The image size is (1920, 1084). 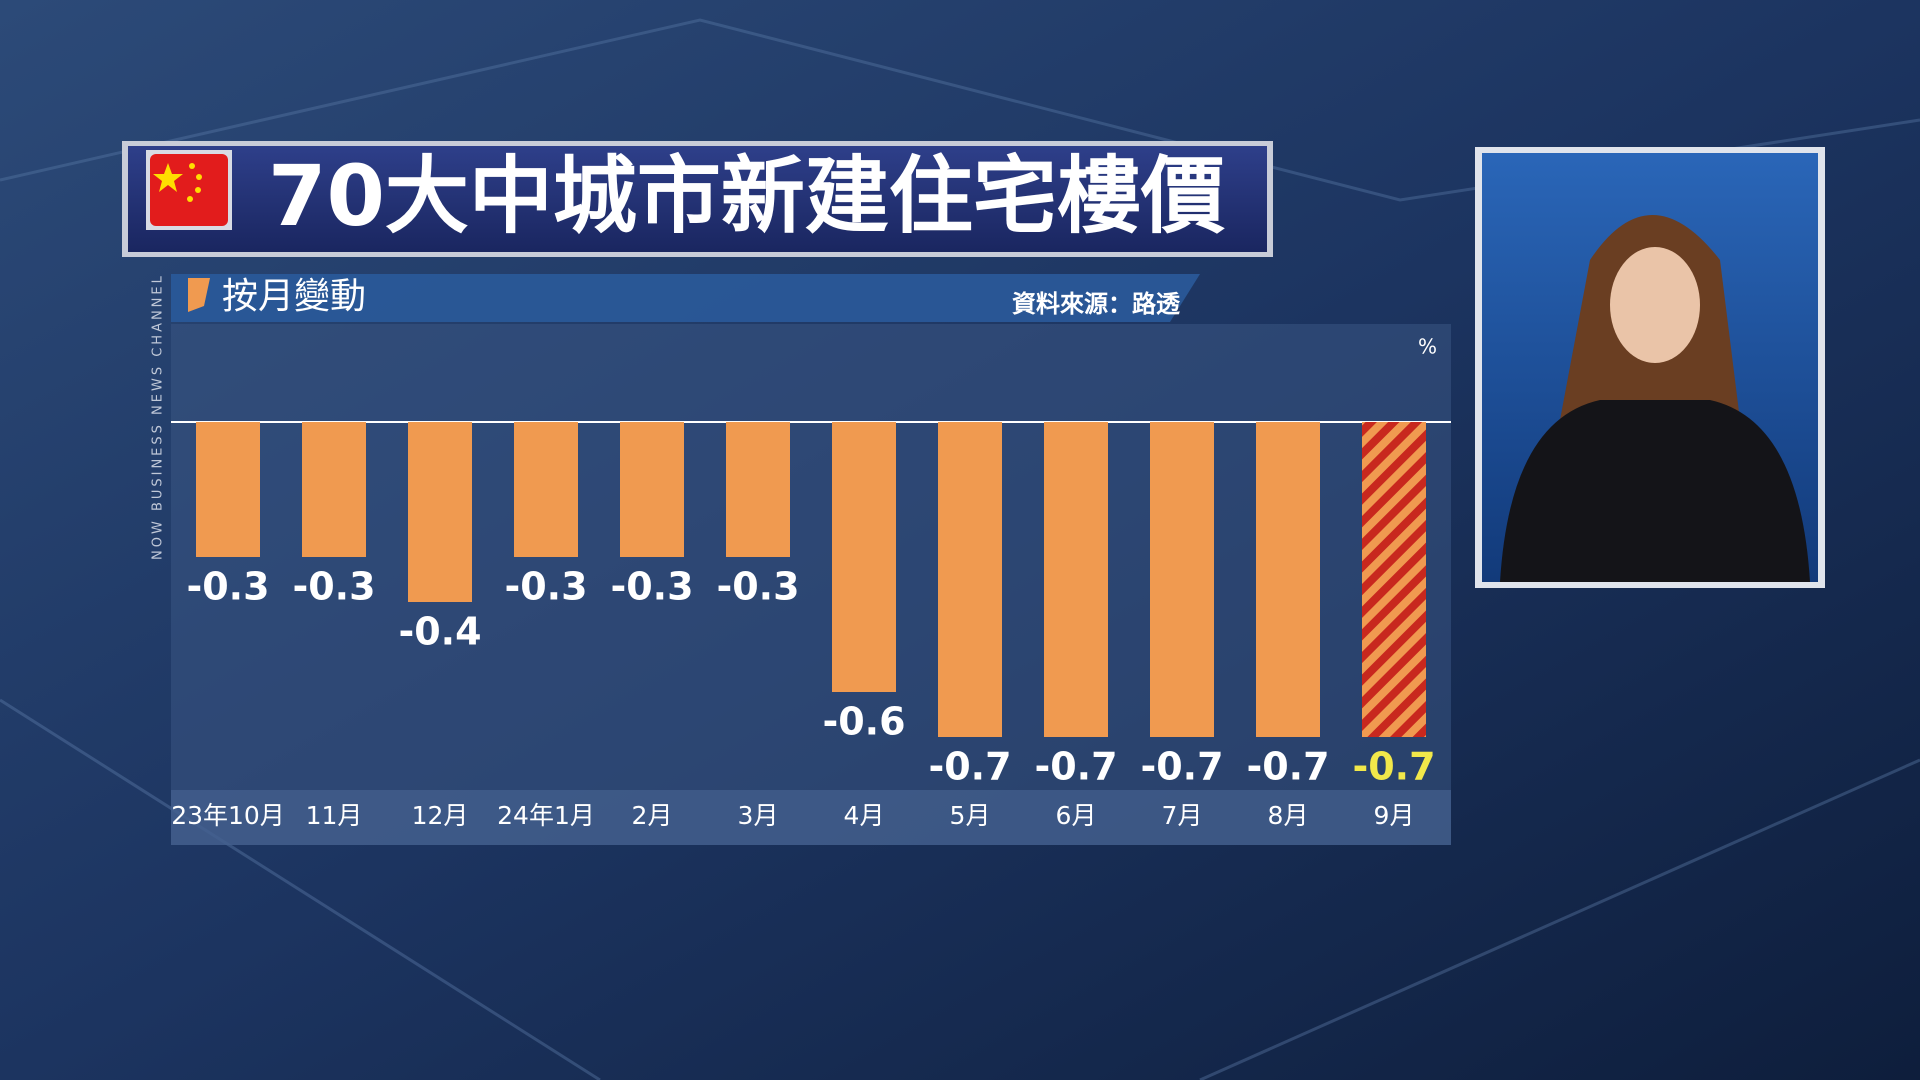 What do you see at coordinates (439, 632) in the screenshot?
I see `value-label: -0.4` at bounding box center [439, 632].